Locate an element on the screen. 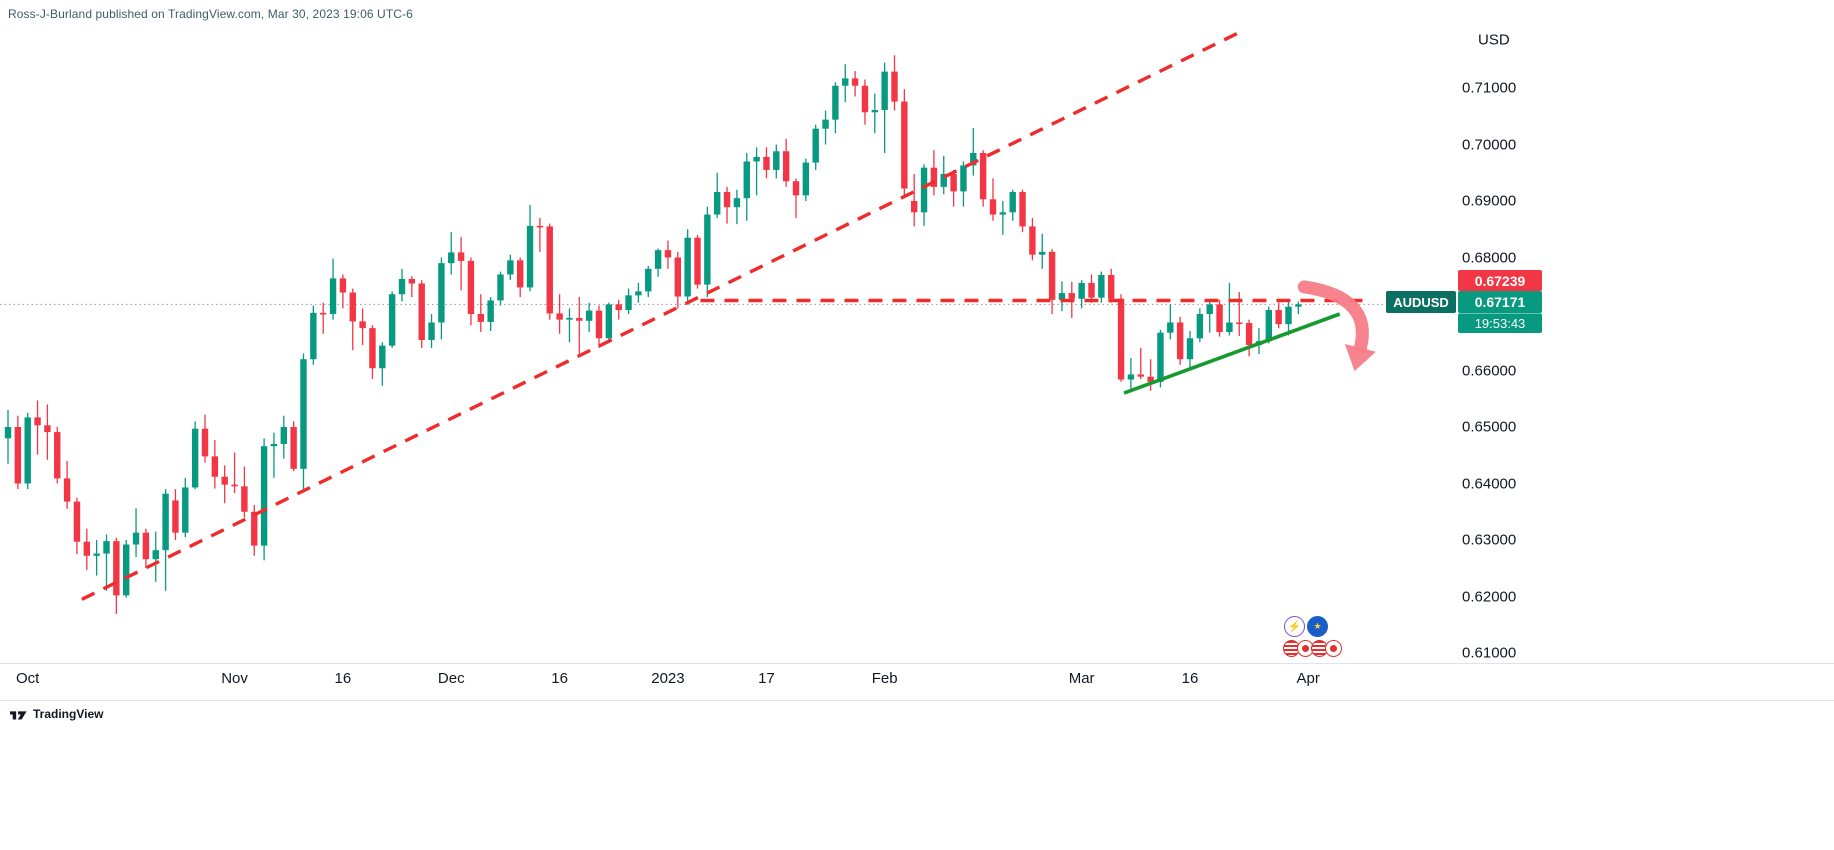 This screenshot has width=1834, height=850. event-row-bottom is located at coordinates (1312, 648).